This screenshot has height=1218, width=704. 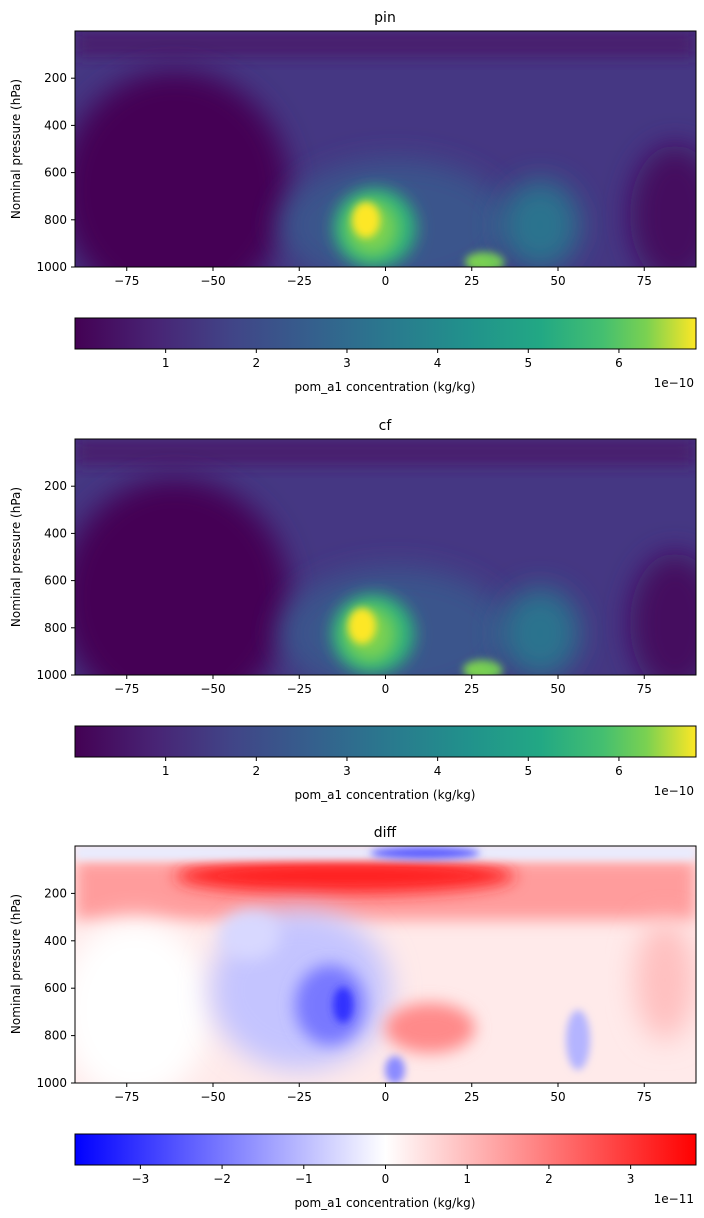 I want to click on colorbar-label-cf: pom_a1 concentration (kg/kg), so click(x=385, y=795).